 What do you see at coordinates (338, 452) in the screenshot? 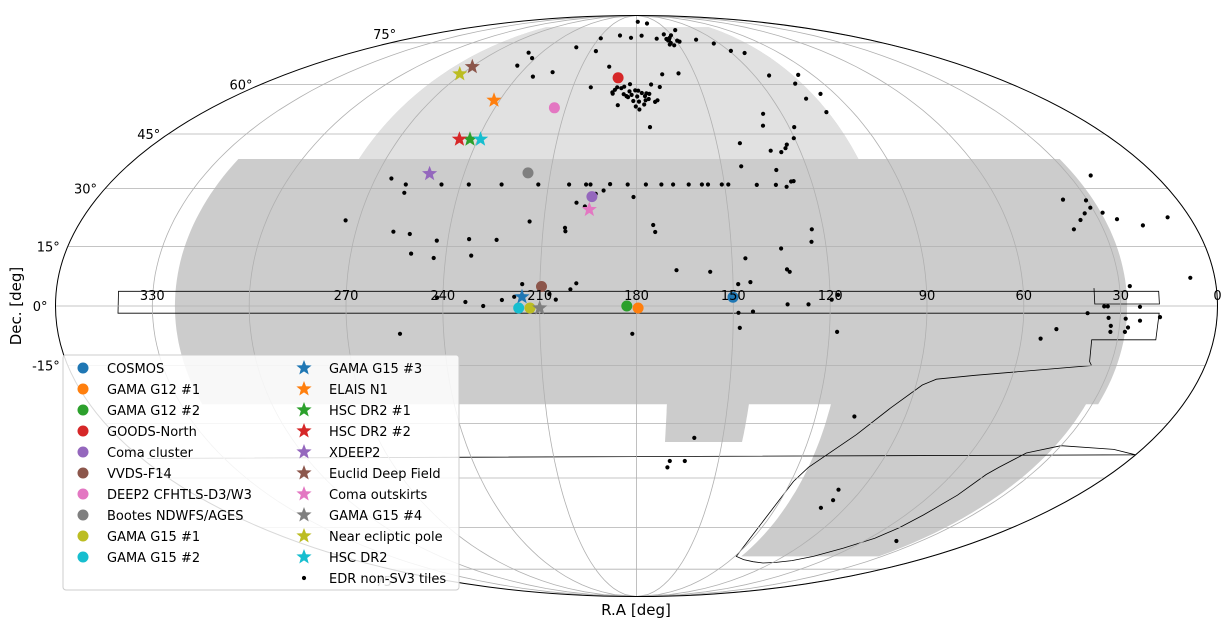
I see `legend-entry-xdeep2: XDEEP2` at bounding box center [338, 452].